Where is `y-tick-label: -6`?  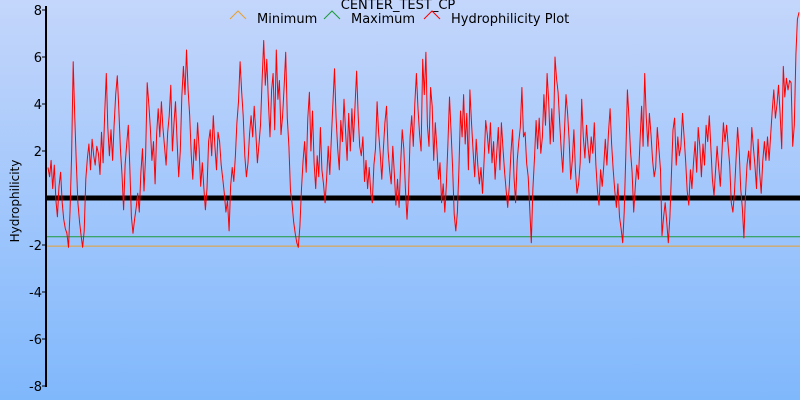
y-tick-label: -6 is located at coordinates (35, 340).